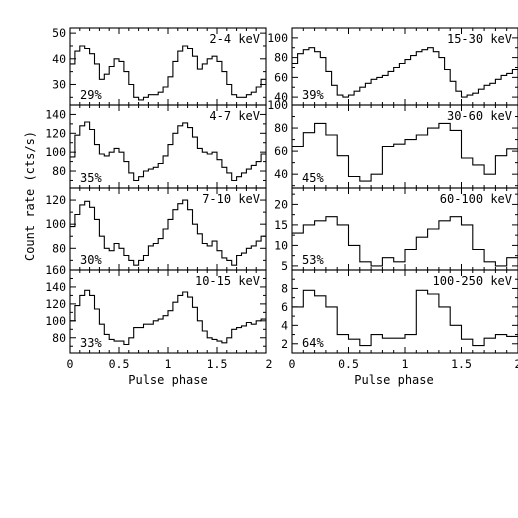 The height and width of the screenshot is (518, 518). Describe the element at coordinates (231, 199) in the screenshot. I see `energy-band-label: 7-10 keV` at that location.